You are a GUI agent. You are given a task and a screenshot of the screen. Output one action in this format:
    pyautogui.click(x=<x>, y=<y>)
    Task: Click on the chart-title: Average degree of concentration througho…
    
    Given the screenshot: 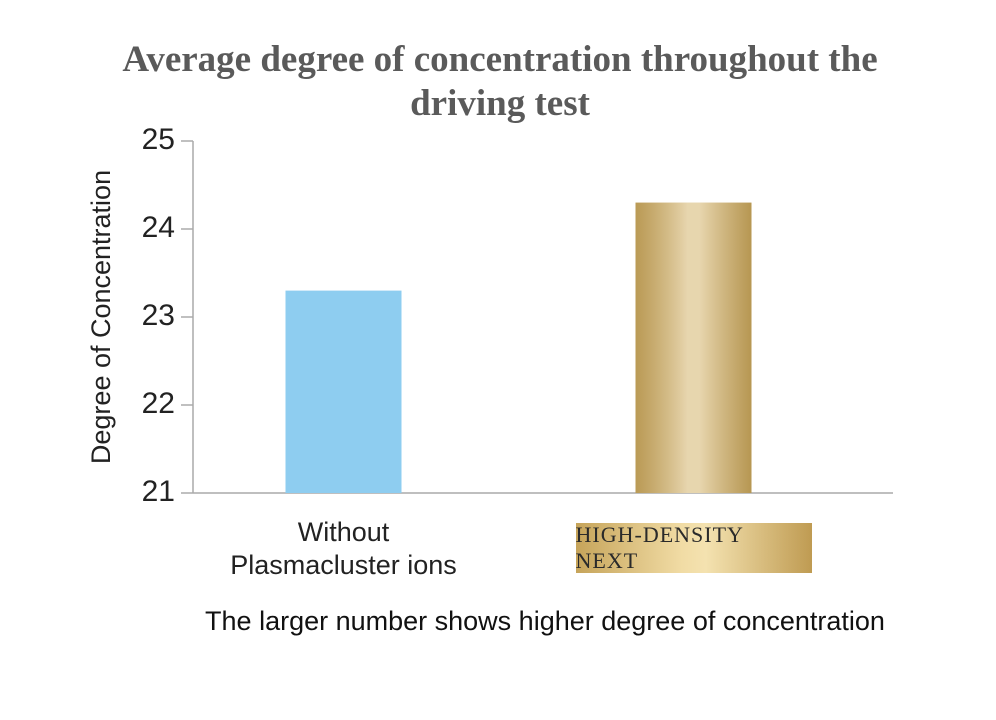 What is the action you would take?
    pyautogui.click(x=500, y=81)
    